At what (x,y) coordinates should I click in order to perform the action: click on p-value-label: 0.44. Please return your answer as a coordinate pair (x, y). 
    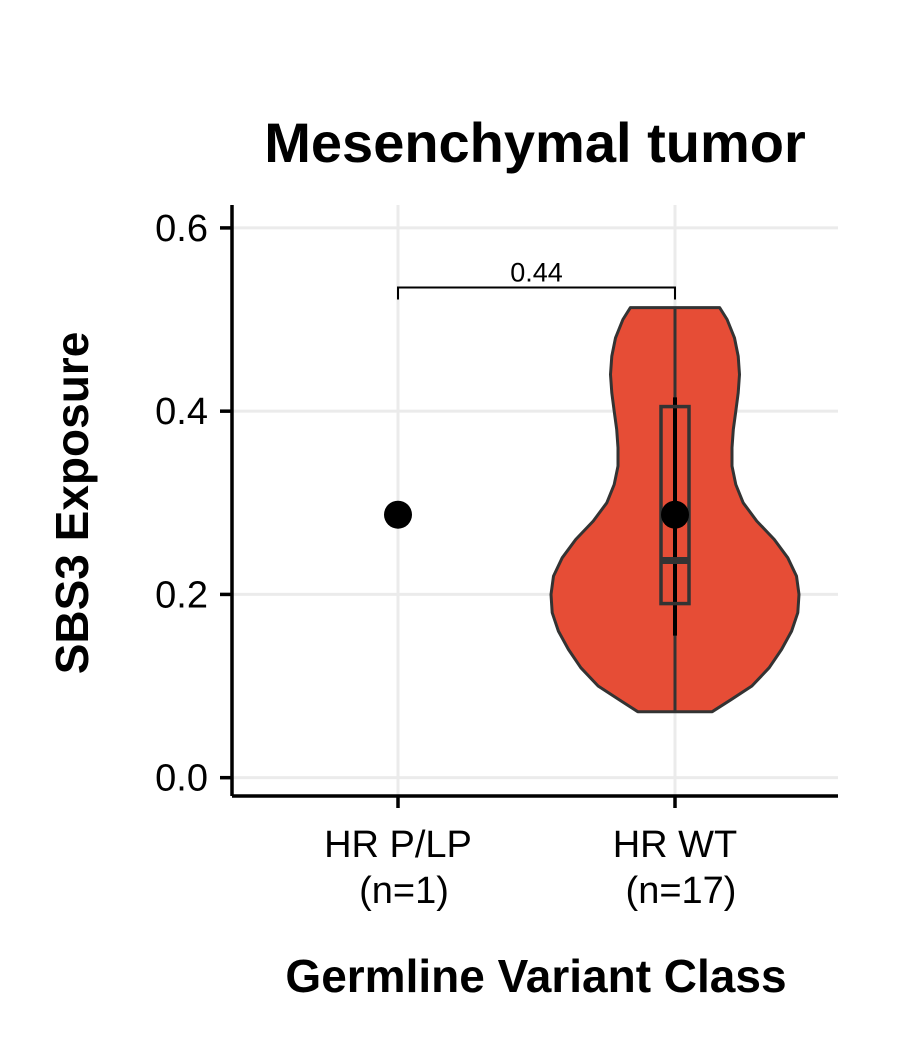
    Looking at the image, I should click on (536, 272).